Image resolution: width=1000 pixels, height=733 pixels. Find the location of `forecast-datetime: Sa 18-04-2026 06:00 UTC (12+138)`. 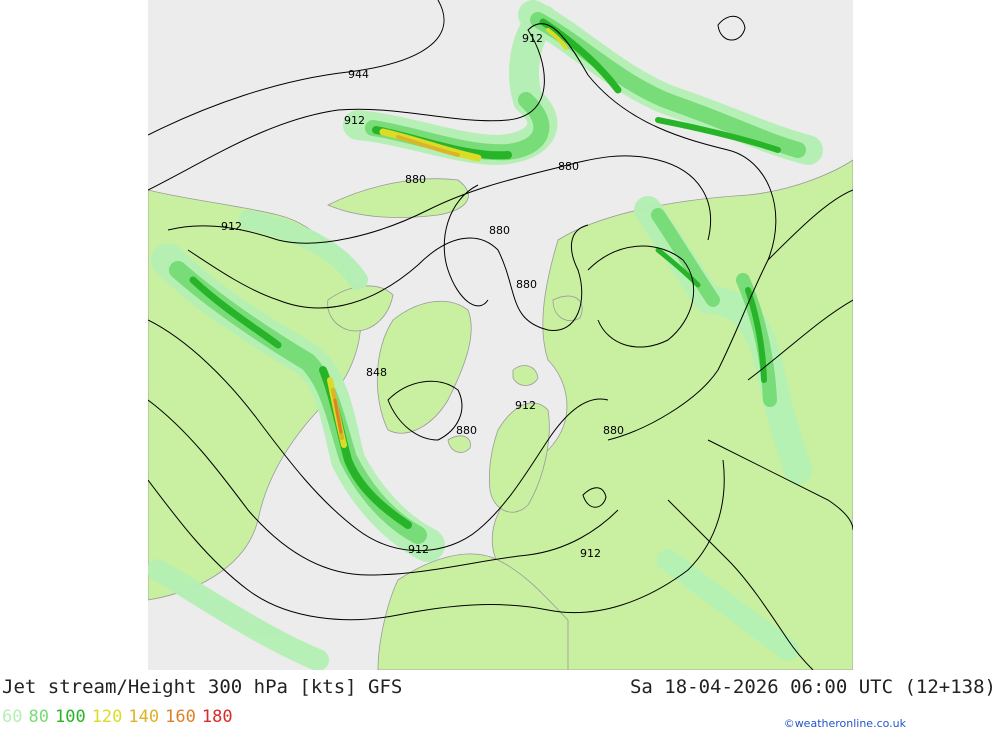

forecast-datetime: Sa 18-04-2026 06:00 UTC (12+138) is located at coordinates (812, 687).